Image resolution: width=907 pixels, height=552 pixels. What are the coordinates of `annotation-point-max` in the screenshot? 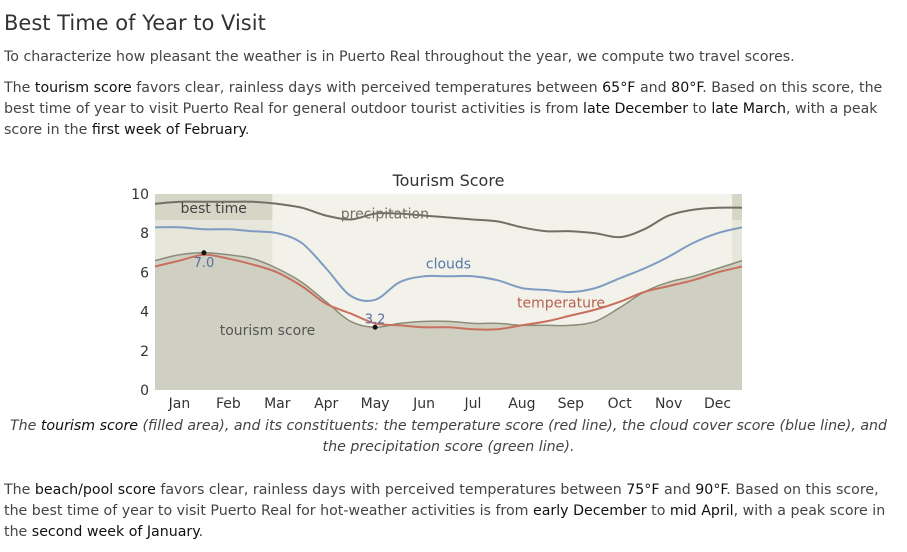 It's located at (204, 253).